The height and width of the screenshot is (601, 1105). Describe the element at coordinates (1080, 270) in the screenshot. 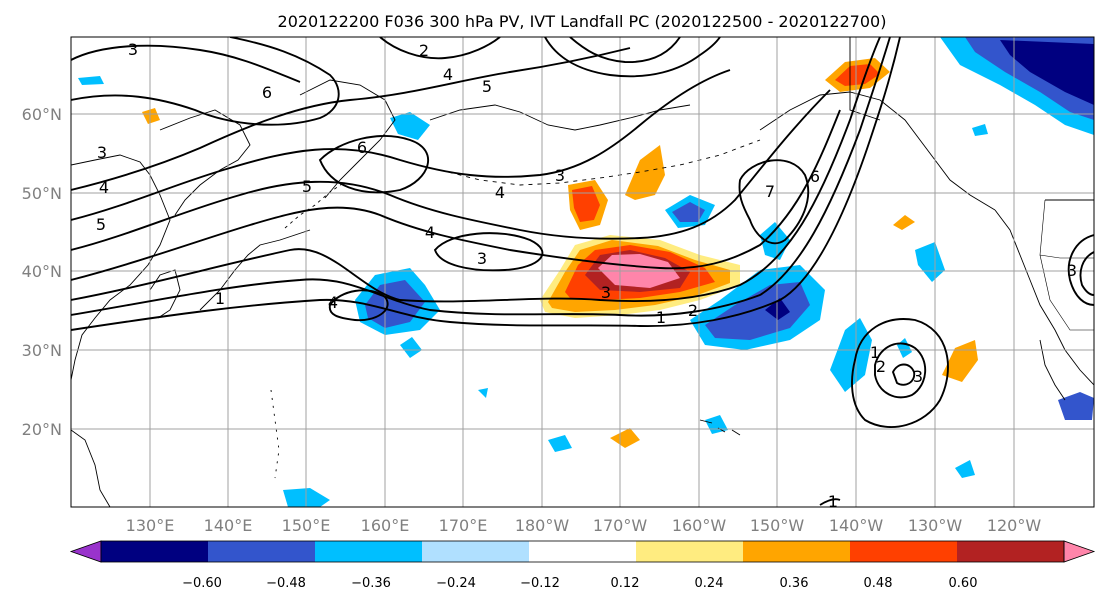

I see `pv-contour-east-cutoff` at that location.